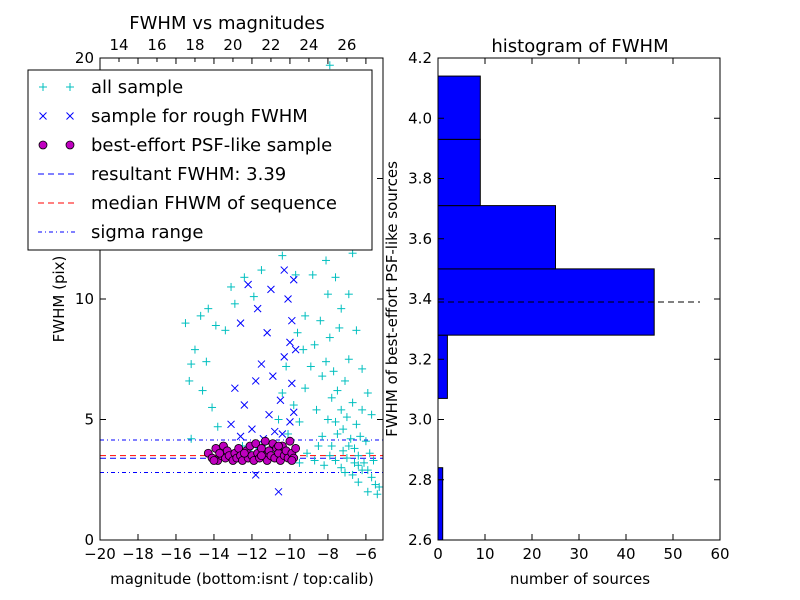  What do you see at coordinates (232, 45) in the screenshot?
I see `scatter-top-tick-label: 20` at bounding box center [232, 45].